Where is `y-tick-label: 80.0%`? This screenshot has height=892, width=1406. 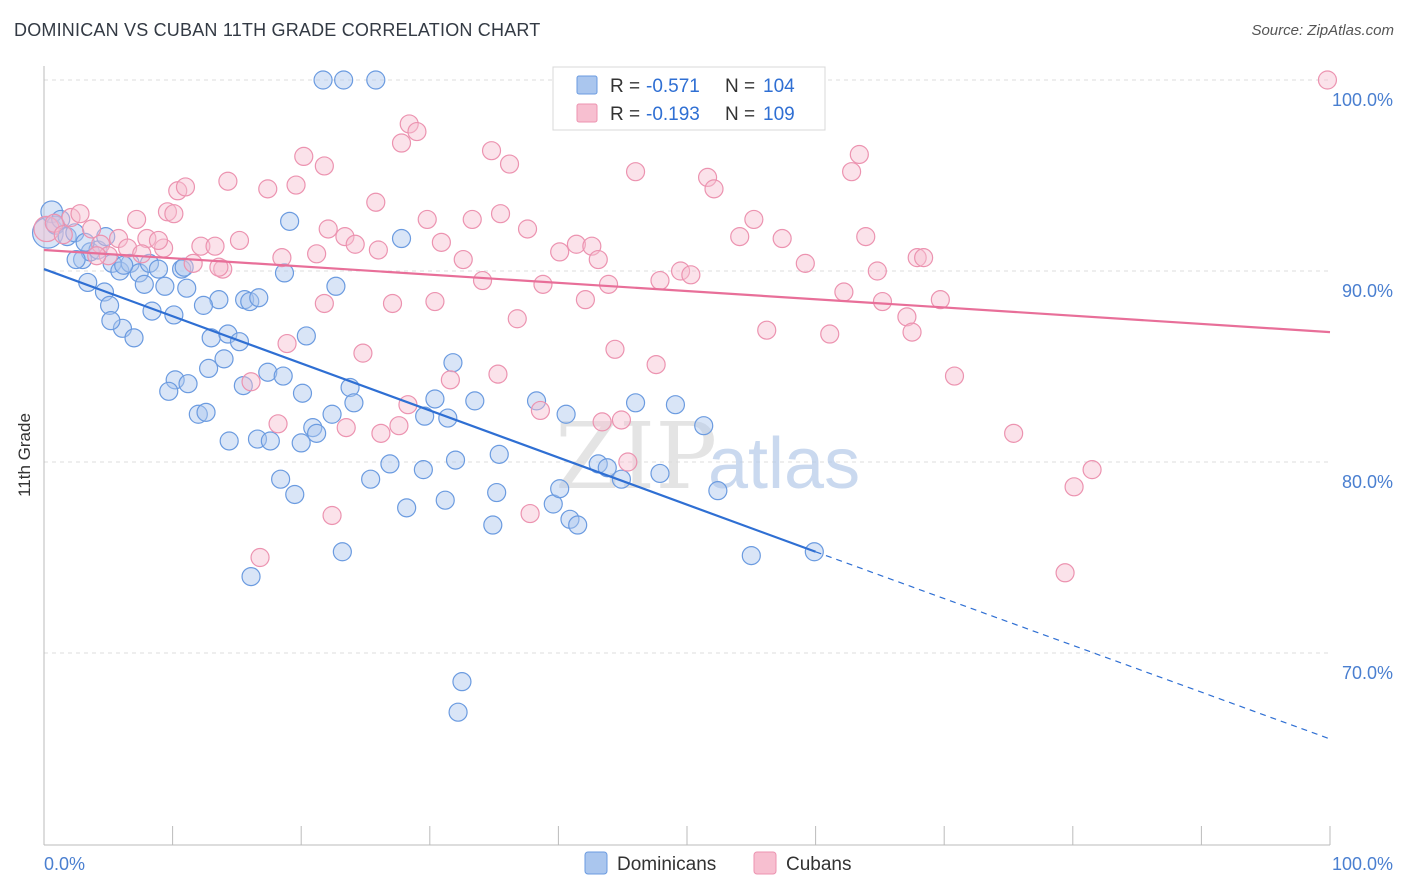 y-tick-label: 80.0% is located at coordinates (1367, 482).